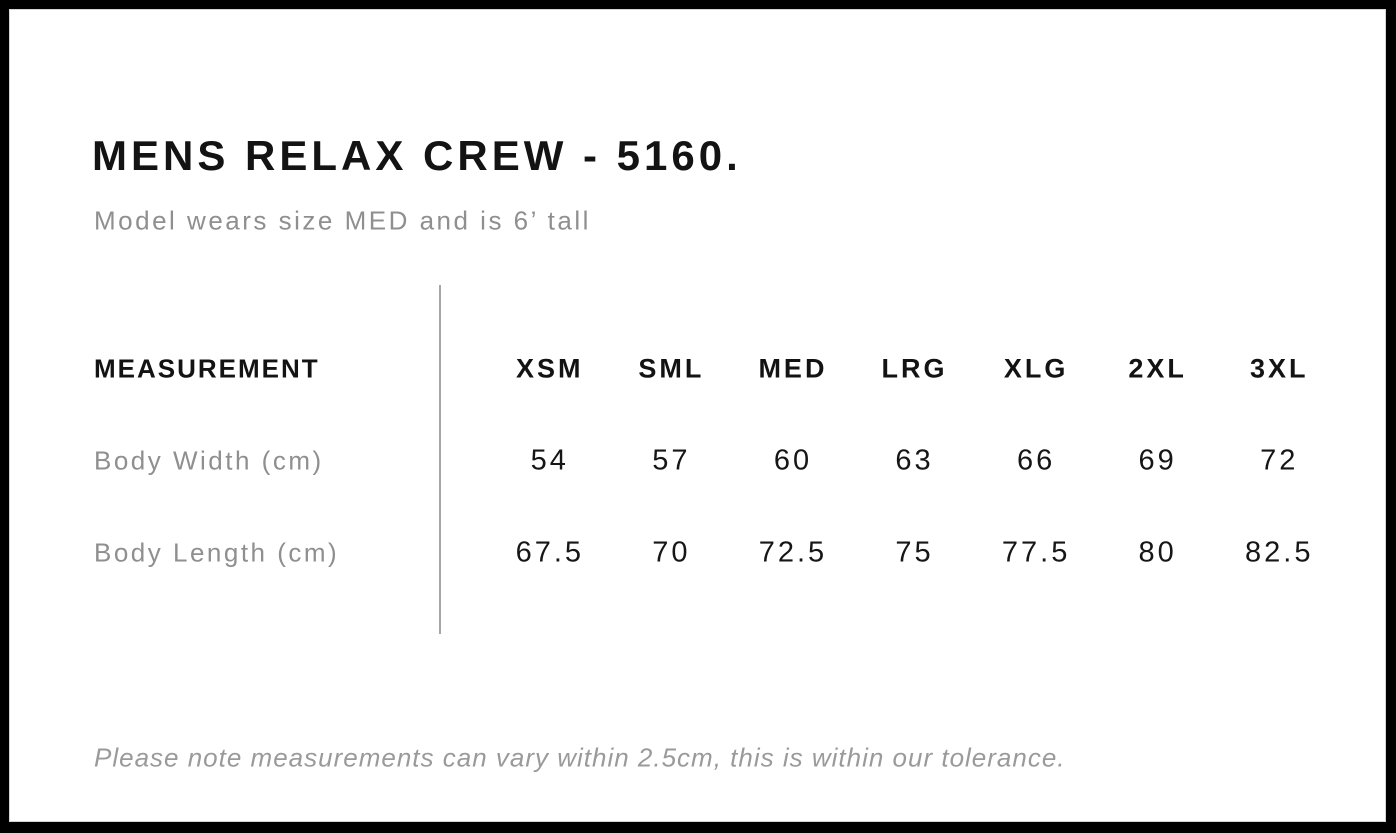 The height and width of the screenshot is (833, 1396). Describe the element at coordinates (550, 368) in the screenshot. I see `size-header-xsm: XSM` at that location.